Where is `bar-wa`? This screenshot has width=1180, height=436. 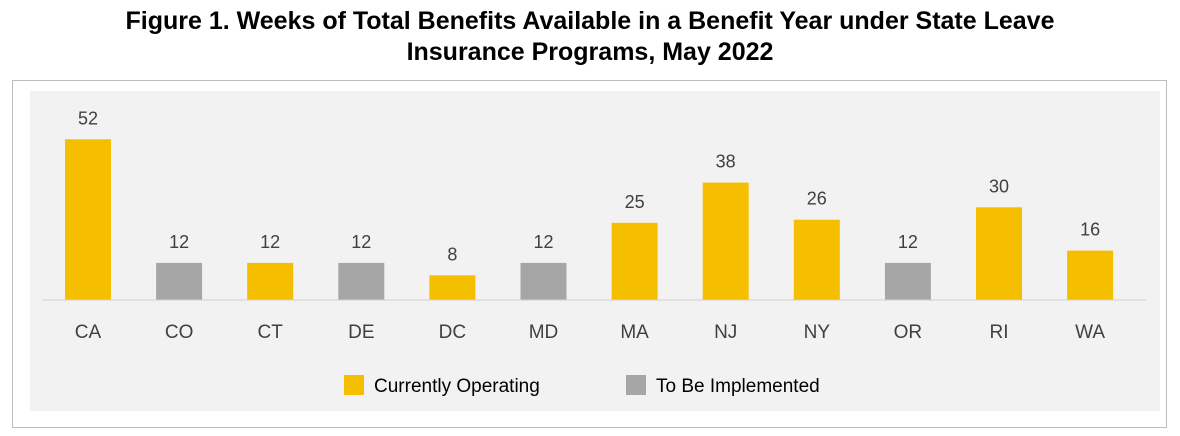 bar-wa is located at coordinates (1090, 275).